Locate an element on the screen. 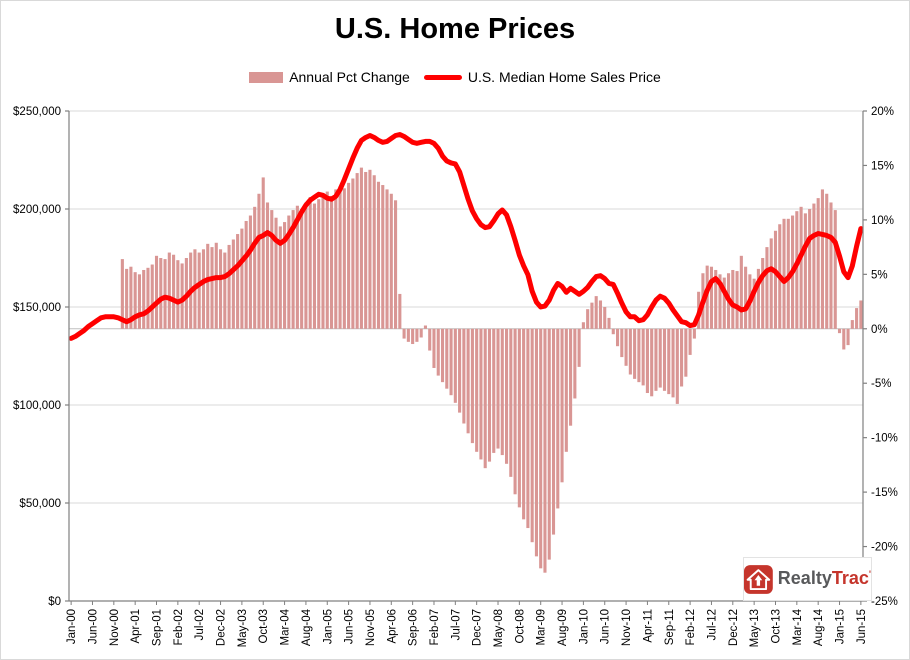 The height and width of the screenshot is (660, 910). svg-text: 20% is located at coordinates (882, 112).